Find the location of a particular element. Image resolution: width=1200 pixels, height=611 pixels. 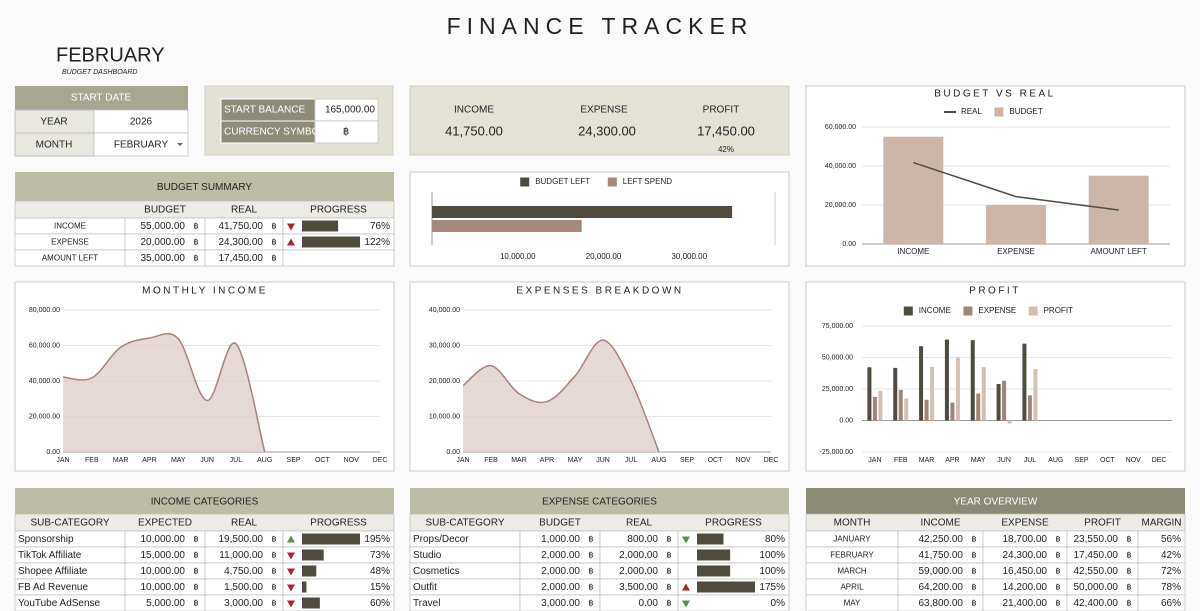

kpi-label: PROFIT is located at coordinates (721, 110).